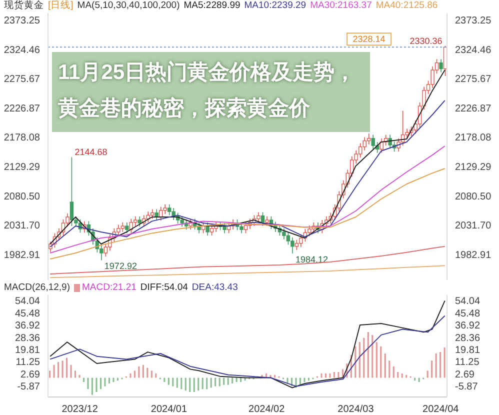  I want to click on text: 2330.36, so click(426, 41).